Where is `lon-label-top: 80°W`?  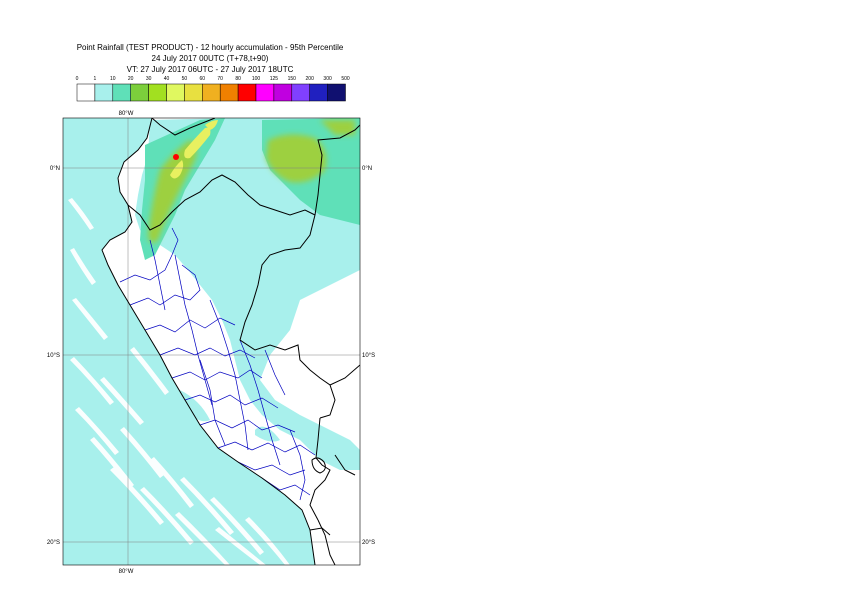 lon-label-top: 80°W is located at coordinates (126, 114).